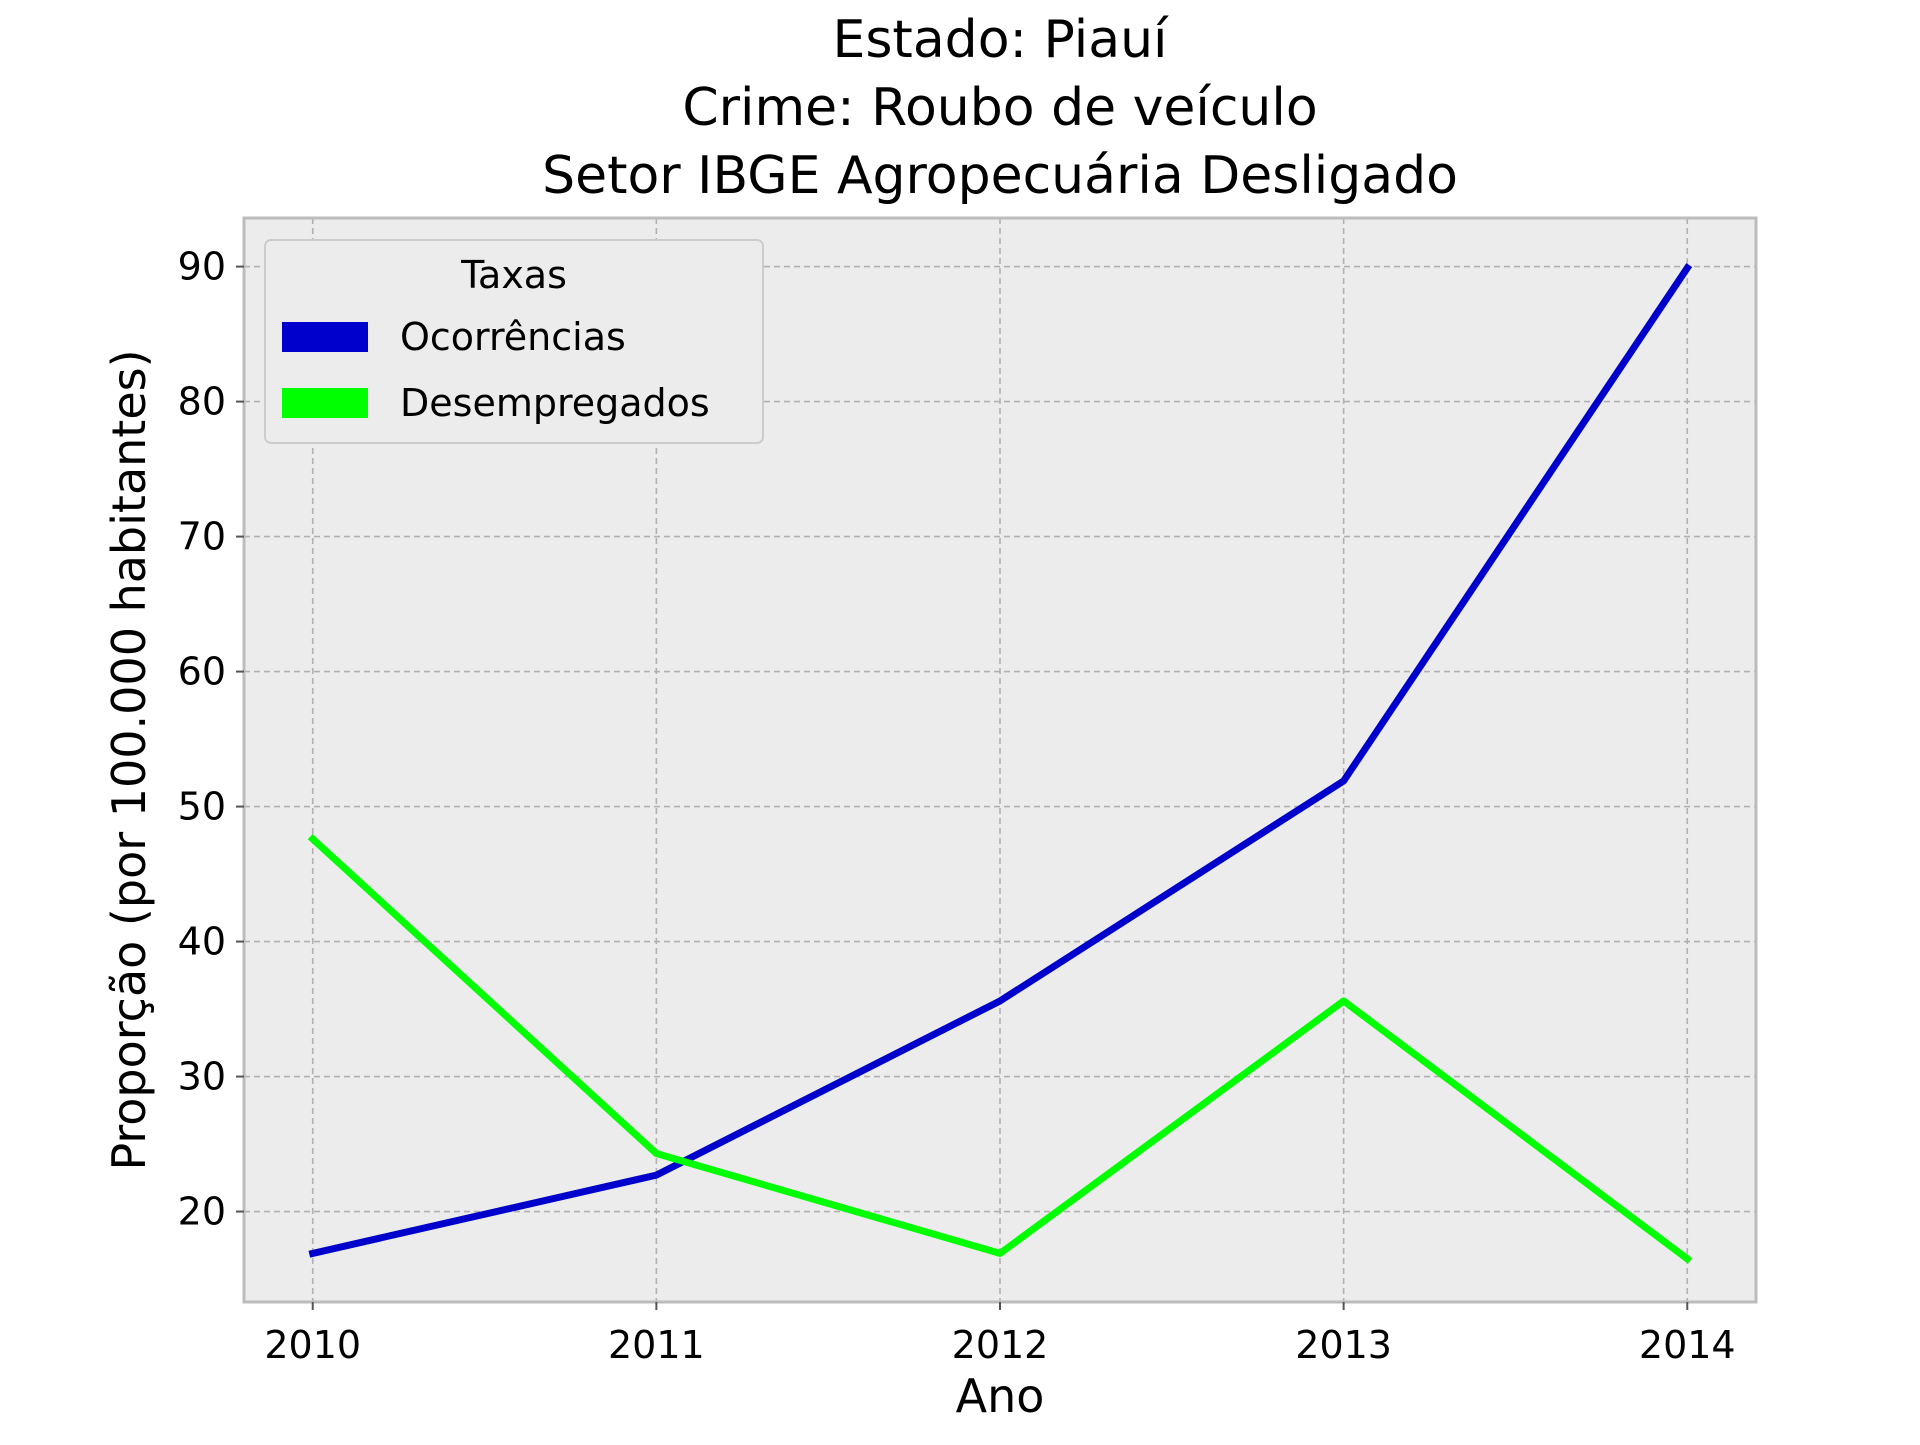 The height and width of the screenshot is (1445, 1920). I want to click on y-tick-label: 30, so click(202, 1077).